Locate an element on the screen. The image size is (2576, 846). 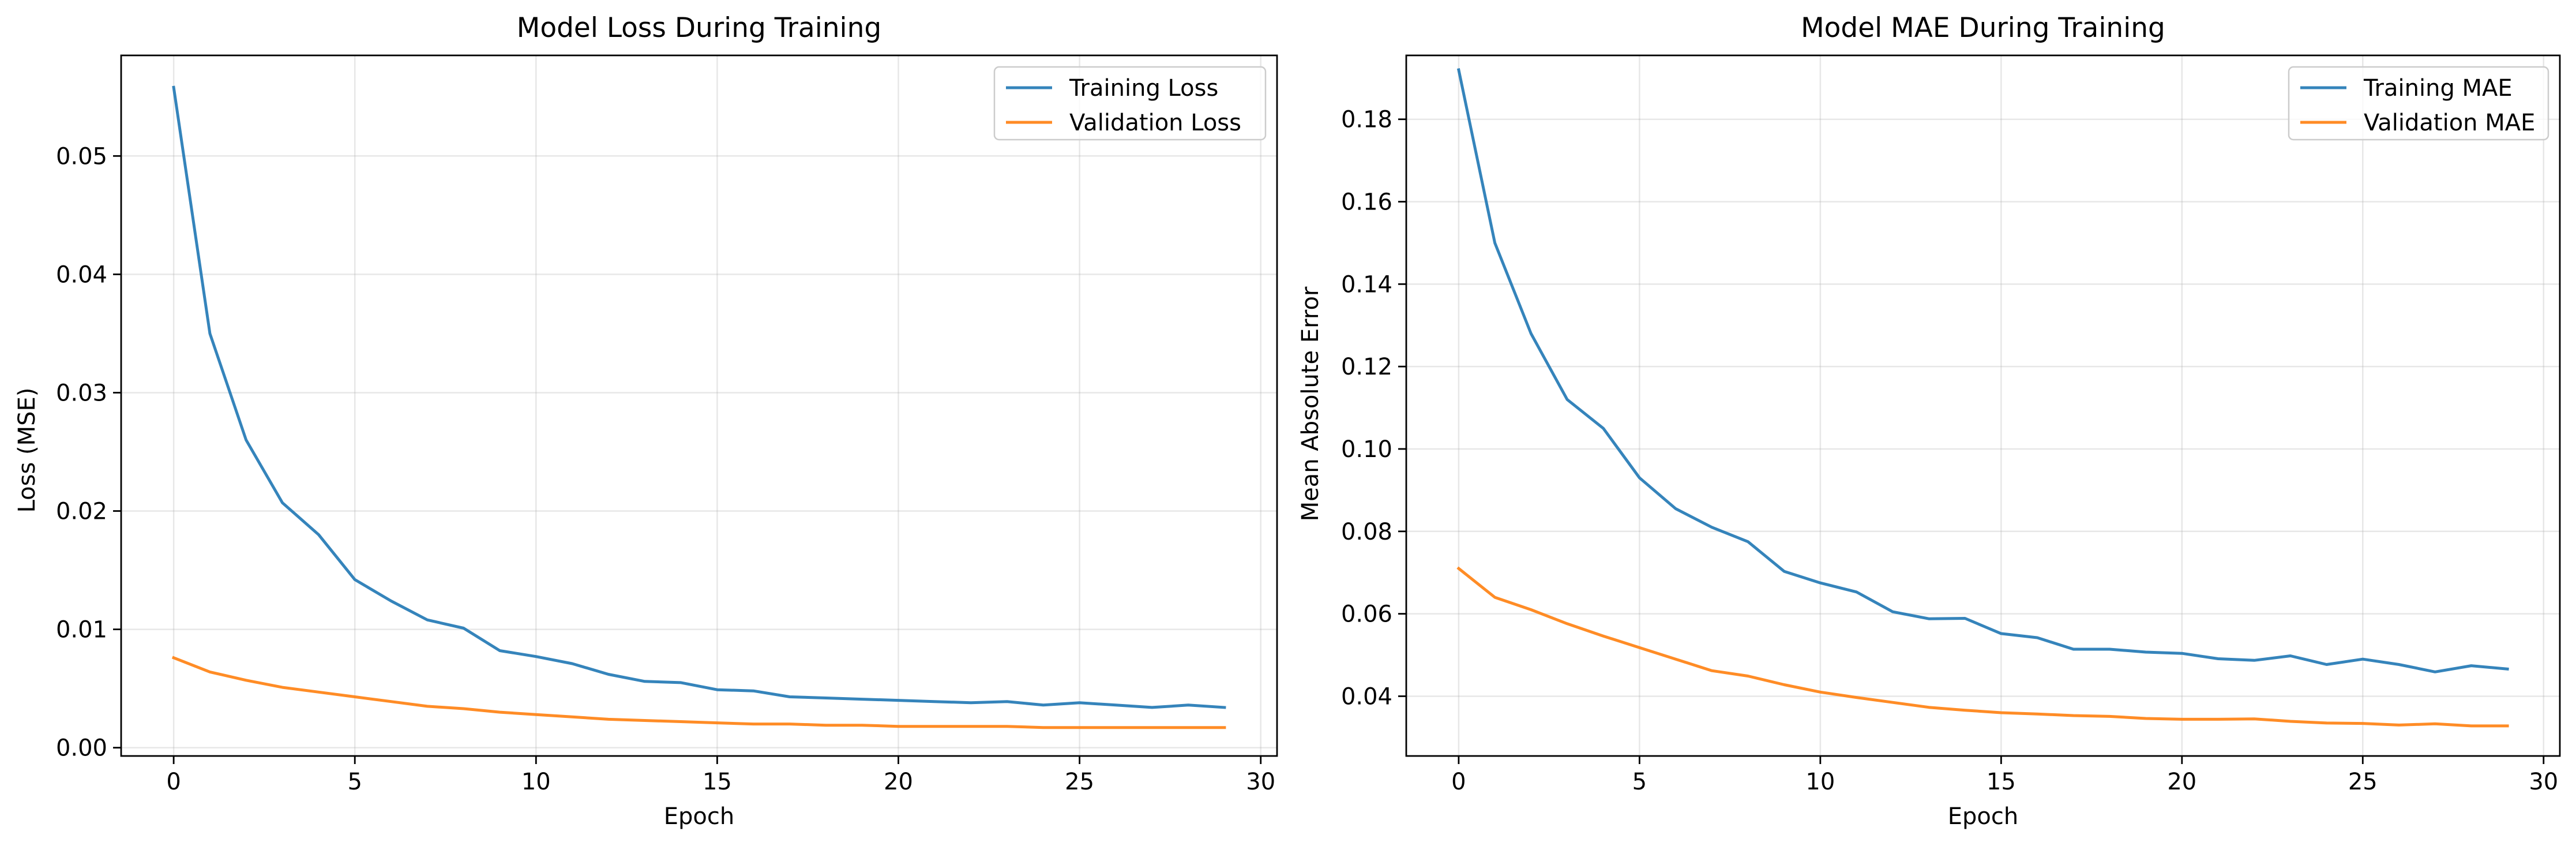
loss-chart-ylabel: Loss (MSE) is located at coordinates (27, 450).